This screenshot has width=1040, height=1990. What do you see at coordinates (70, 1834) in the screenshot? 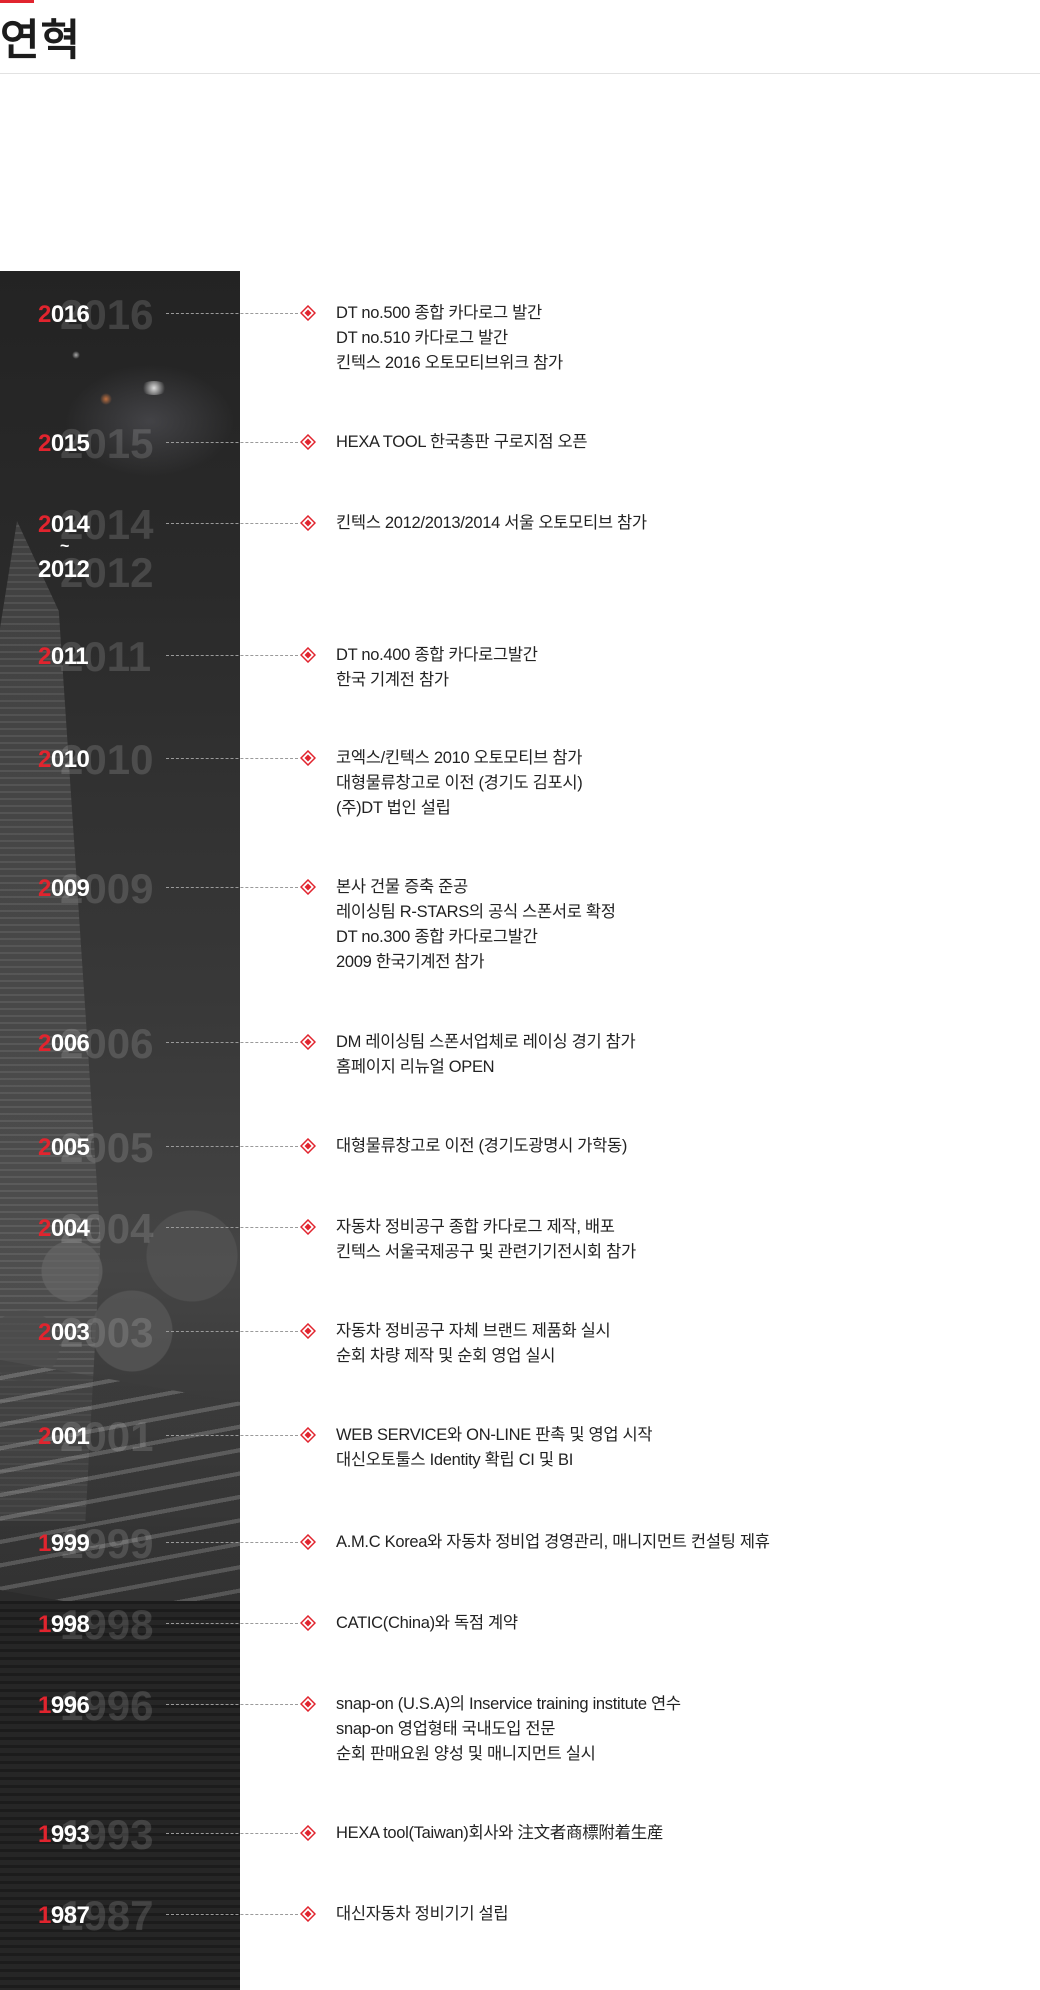
I see `year-rest-digits: 993` at bounding box center [70, 1834].